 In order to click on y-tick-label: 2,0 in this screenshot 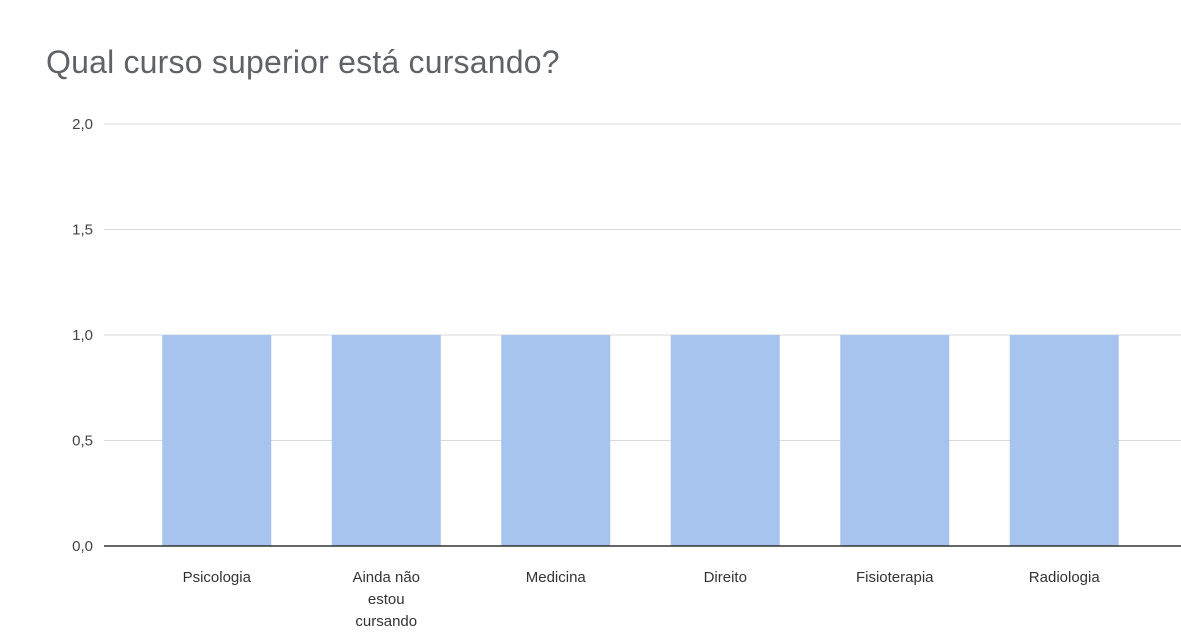, I will do `click(82, 124)`.